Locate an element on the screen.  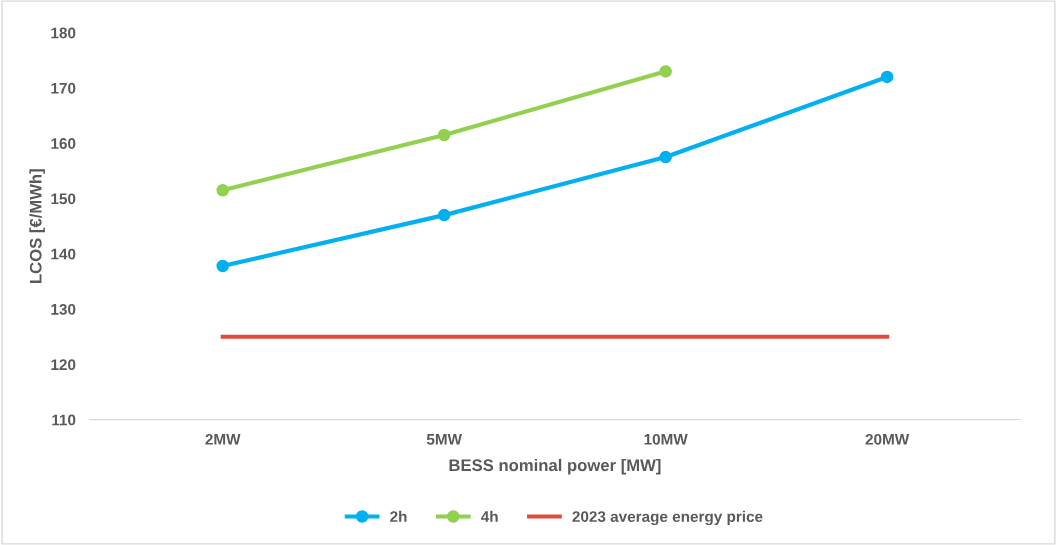
y-tick-label: 140 is located at coordinates (63, 254).